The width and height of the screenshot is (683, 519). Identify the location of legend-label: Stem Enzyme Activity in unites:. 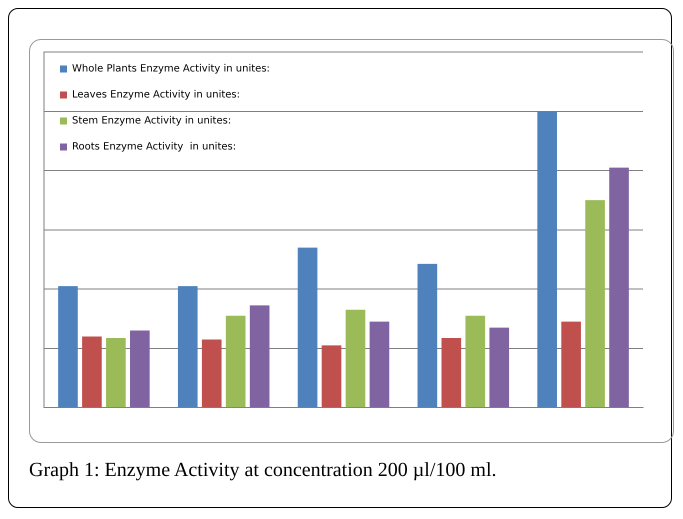
(152, 121).